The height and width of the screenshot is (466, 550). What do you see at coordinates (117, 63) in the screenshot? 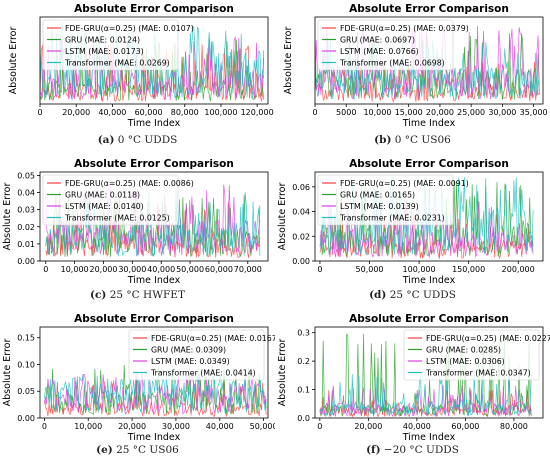
I see `legend-entry: Transformer (MAE: 0.0269)` at bounding box center [117, 63].